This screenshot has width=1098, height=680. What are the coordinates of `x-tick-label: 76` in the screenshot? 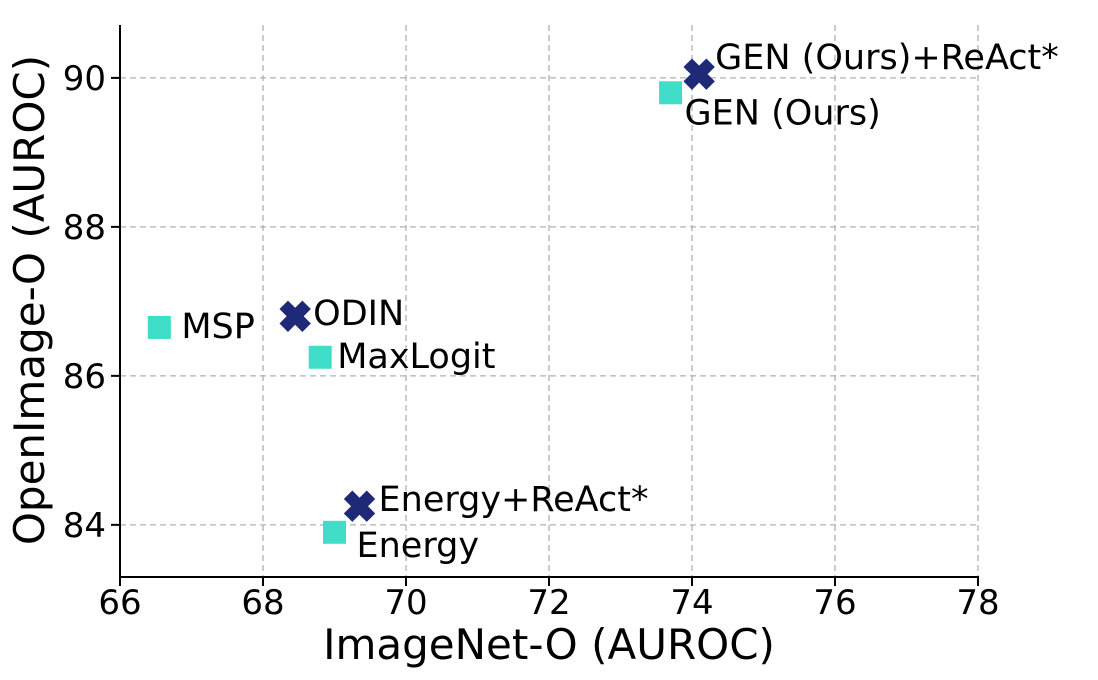 It's located at (834, 603).